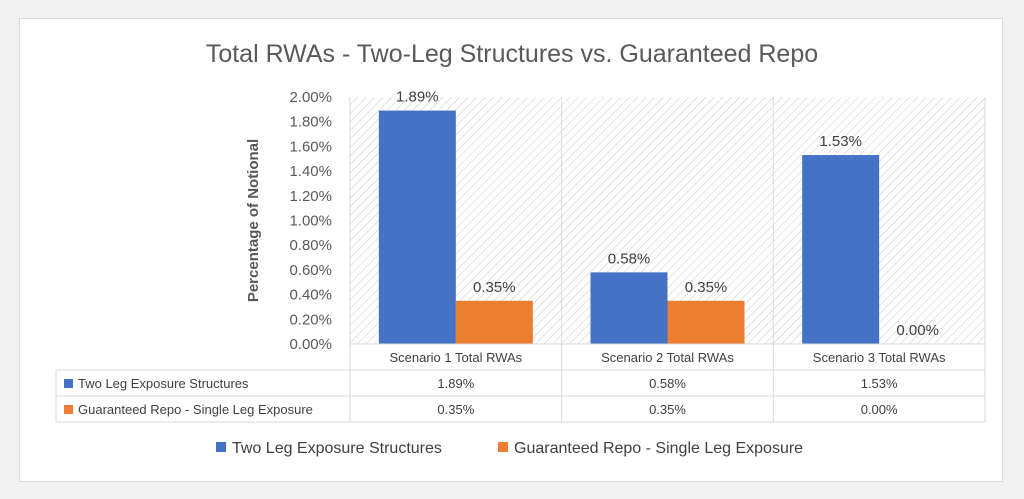  I want to click on y-axis-label: Percentage of Notional, so click(253, 220).